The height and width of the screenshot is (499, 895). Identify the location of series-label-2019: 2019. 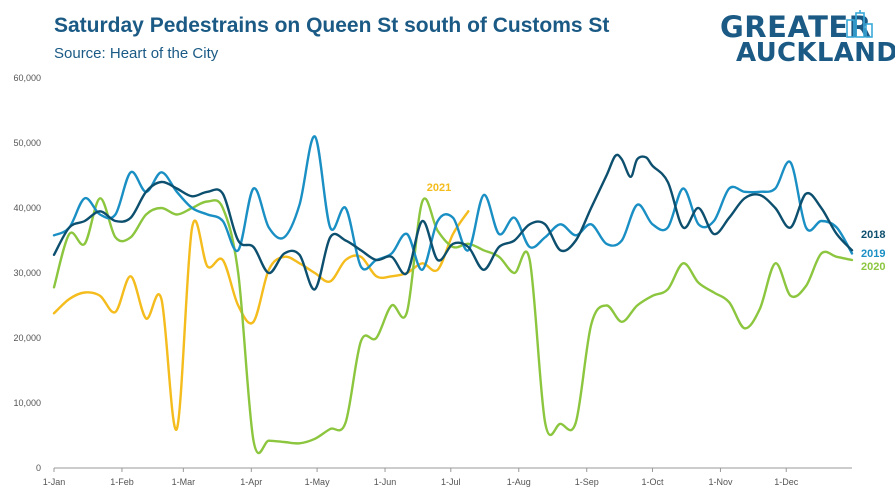
(873, 254).